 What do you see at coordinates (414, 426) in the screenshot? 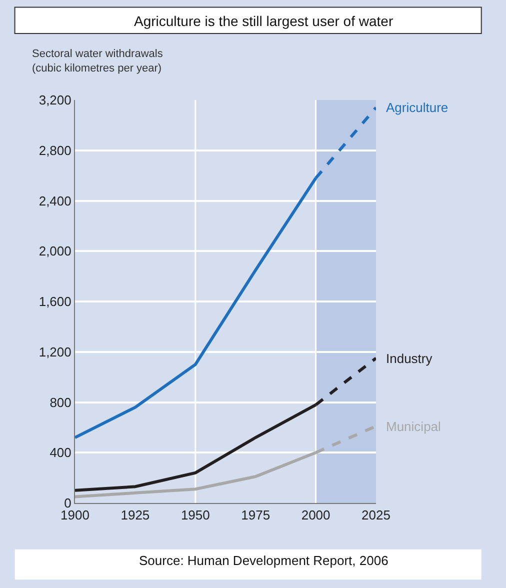
I see `text: Municipal` at bounding box center [414, 426].